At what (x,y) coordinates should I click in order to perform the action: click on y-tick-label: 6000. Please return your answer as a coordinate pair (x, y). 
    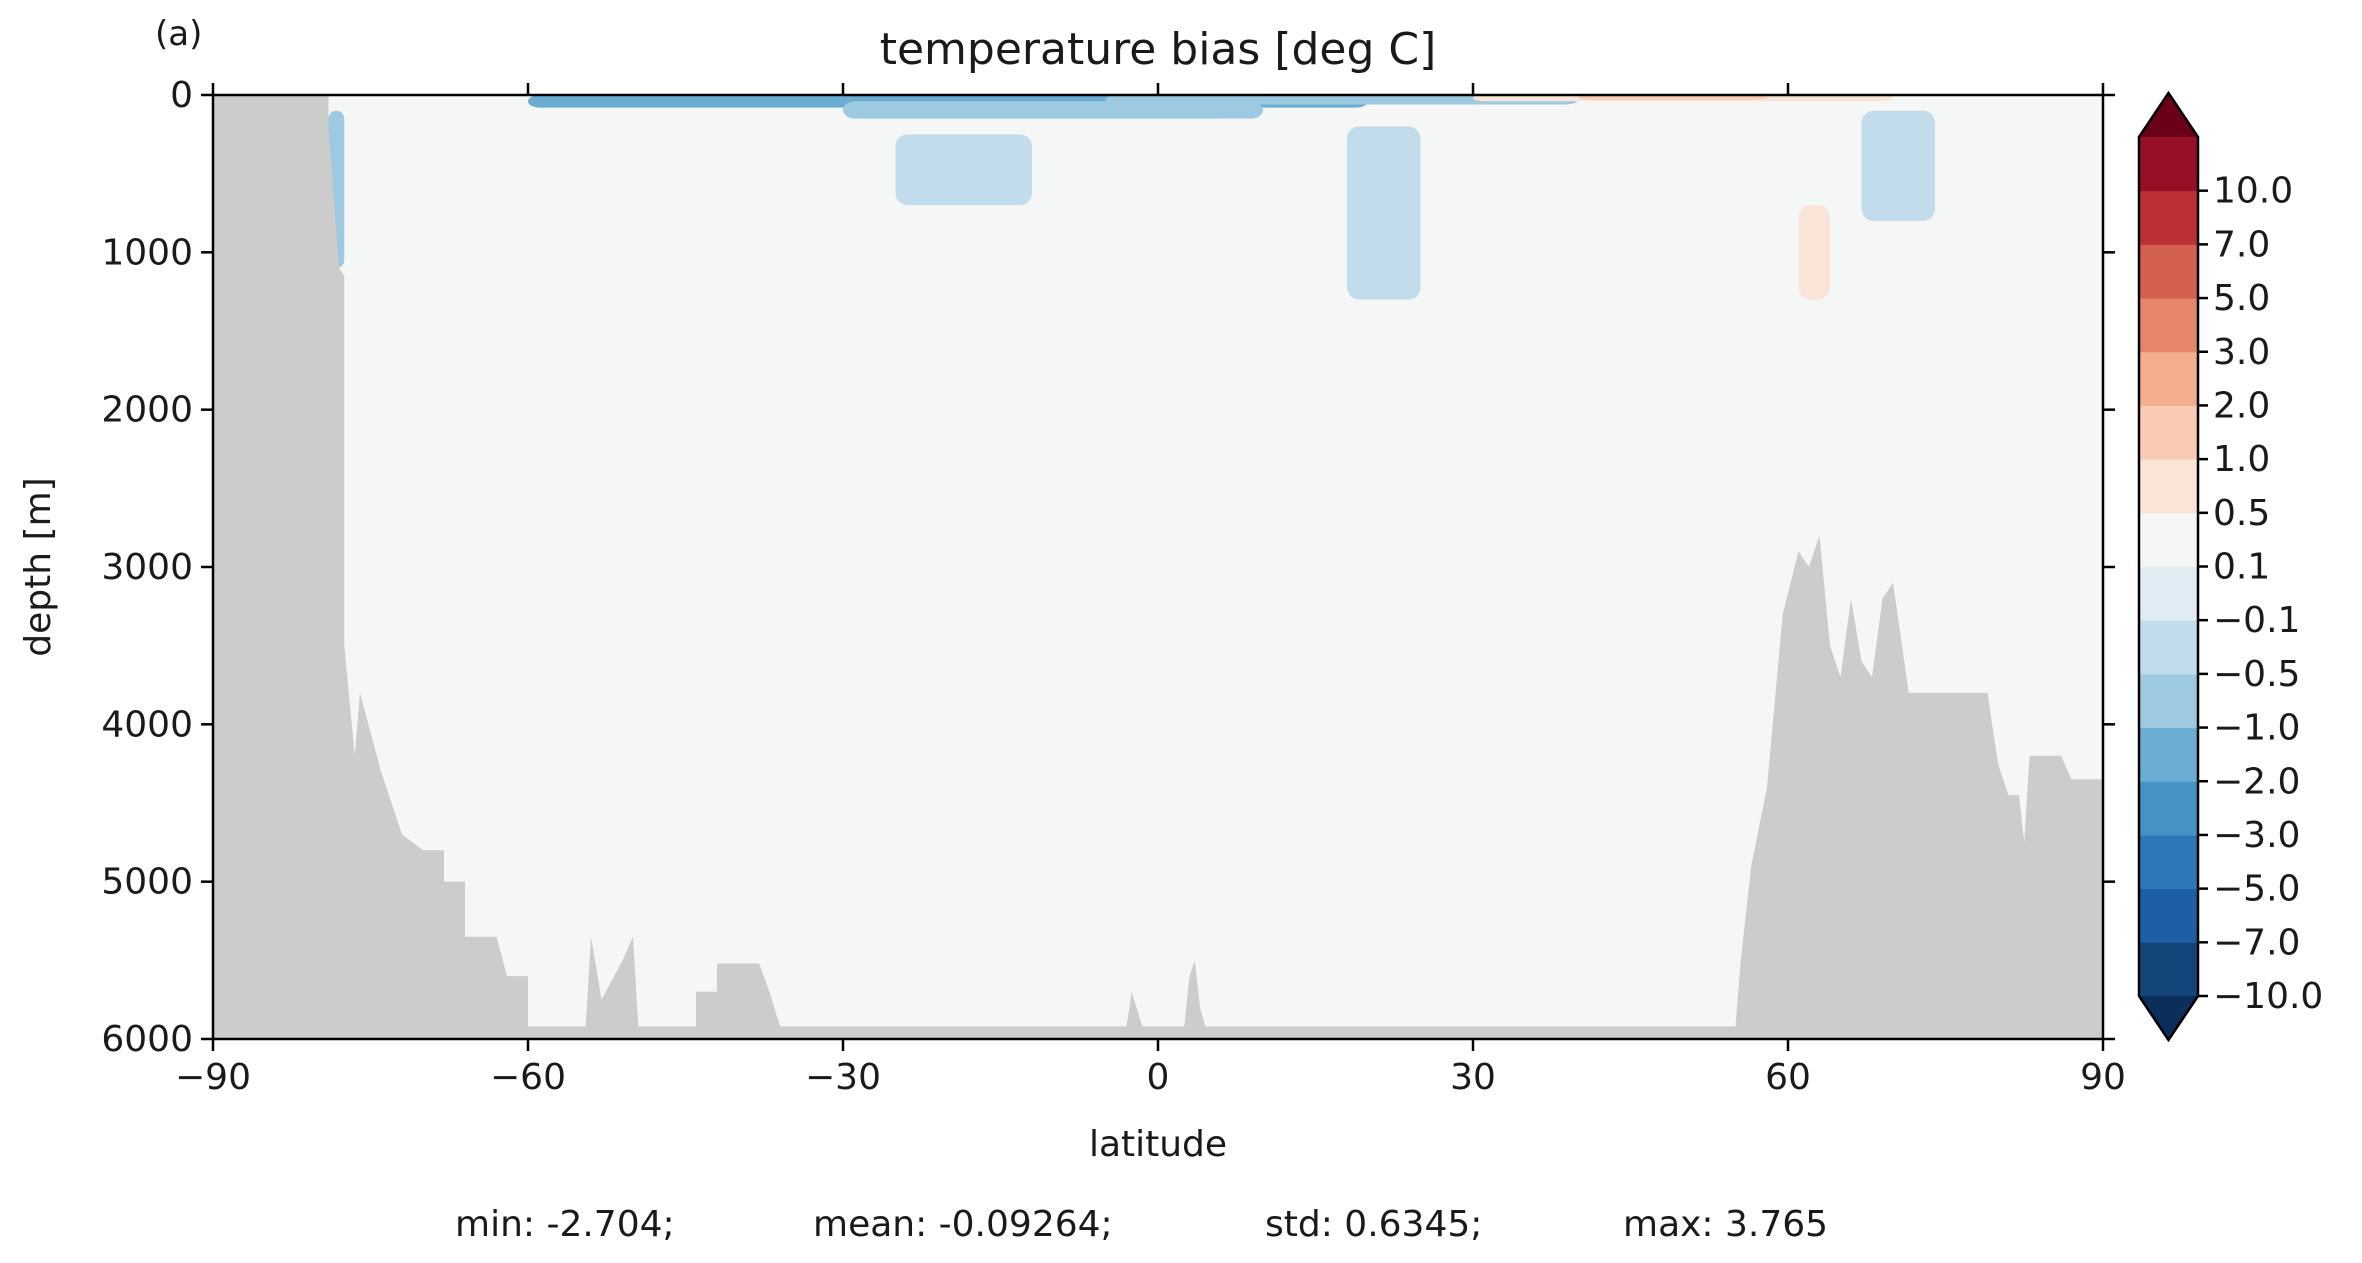
    Looking at the image, I should click on (147, 1039).